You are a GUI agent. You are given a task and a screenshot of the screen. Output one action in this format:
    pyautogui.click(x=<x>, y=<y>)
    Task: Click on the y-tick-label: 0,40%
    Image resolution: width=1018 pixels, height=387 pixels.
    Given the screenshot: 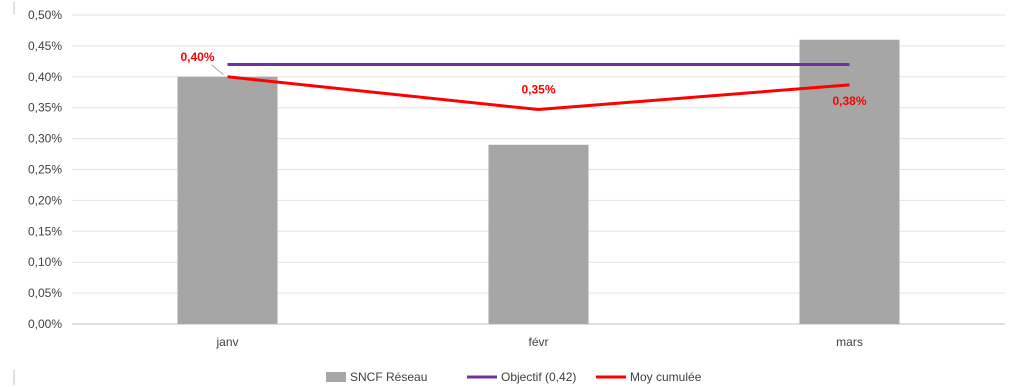 What is the action you would take?
    pyautogui.click(x=45, y=77)
    